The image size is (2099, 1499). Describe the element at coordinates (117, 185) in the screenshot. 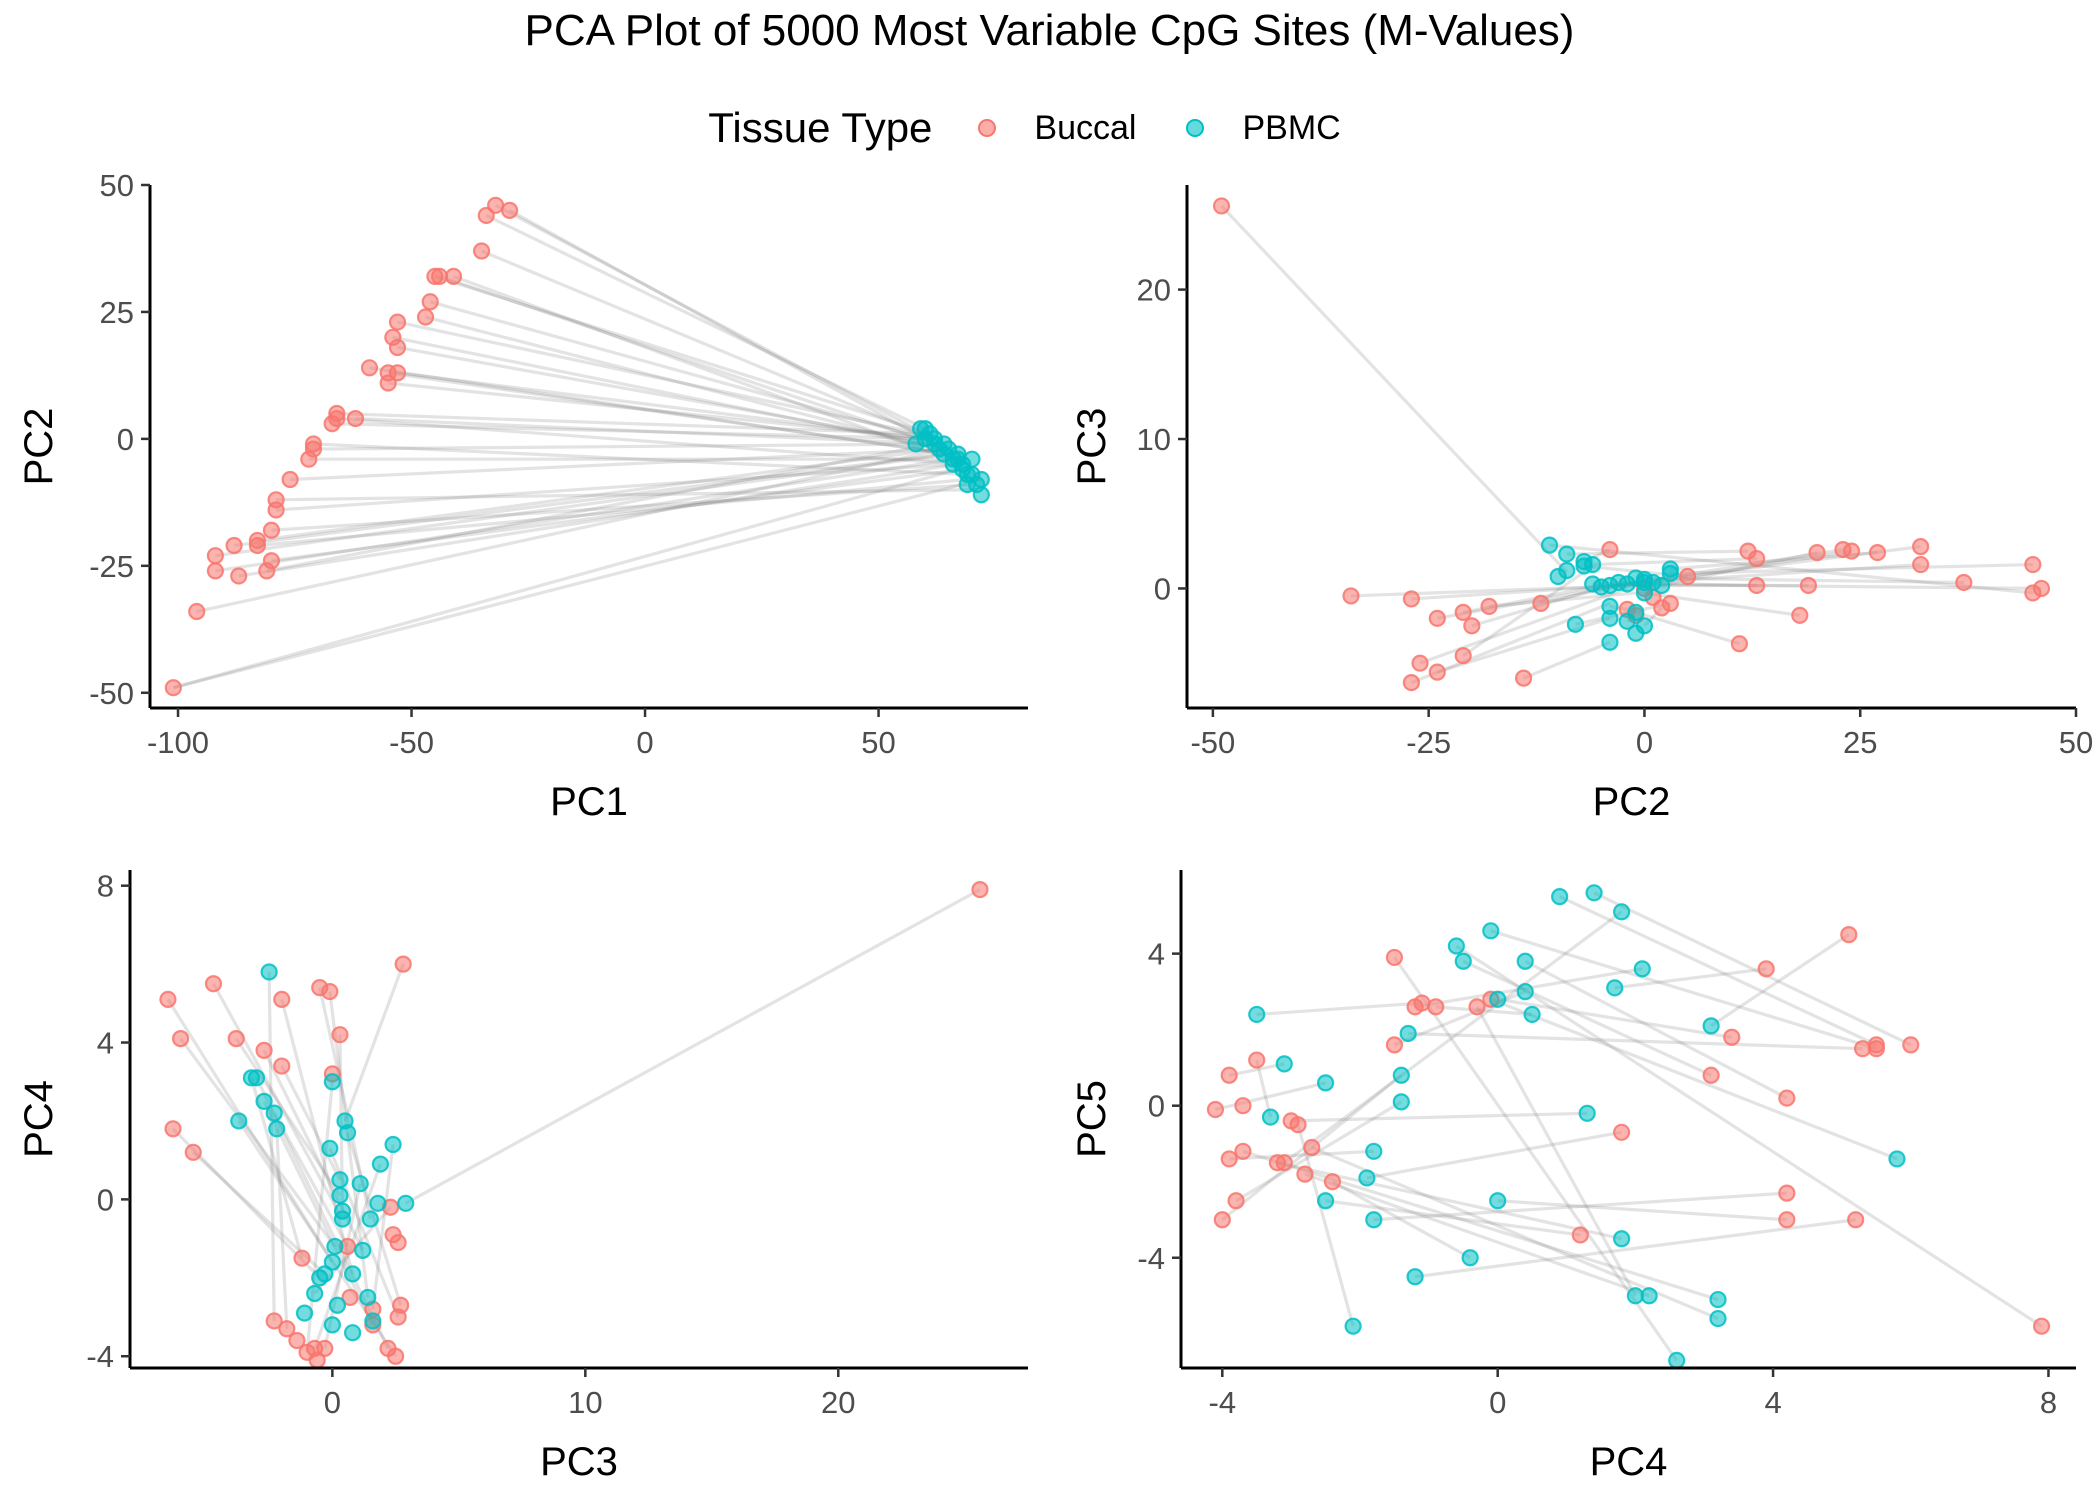

I see `y-tick-label: 50` at that location.